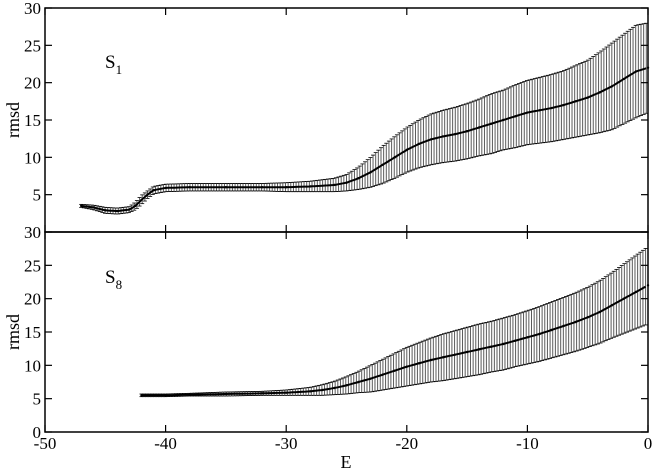 The height and width of the screenshot is (472, 654). I want to click on panel-label: S8, so click(113, 279).